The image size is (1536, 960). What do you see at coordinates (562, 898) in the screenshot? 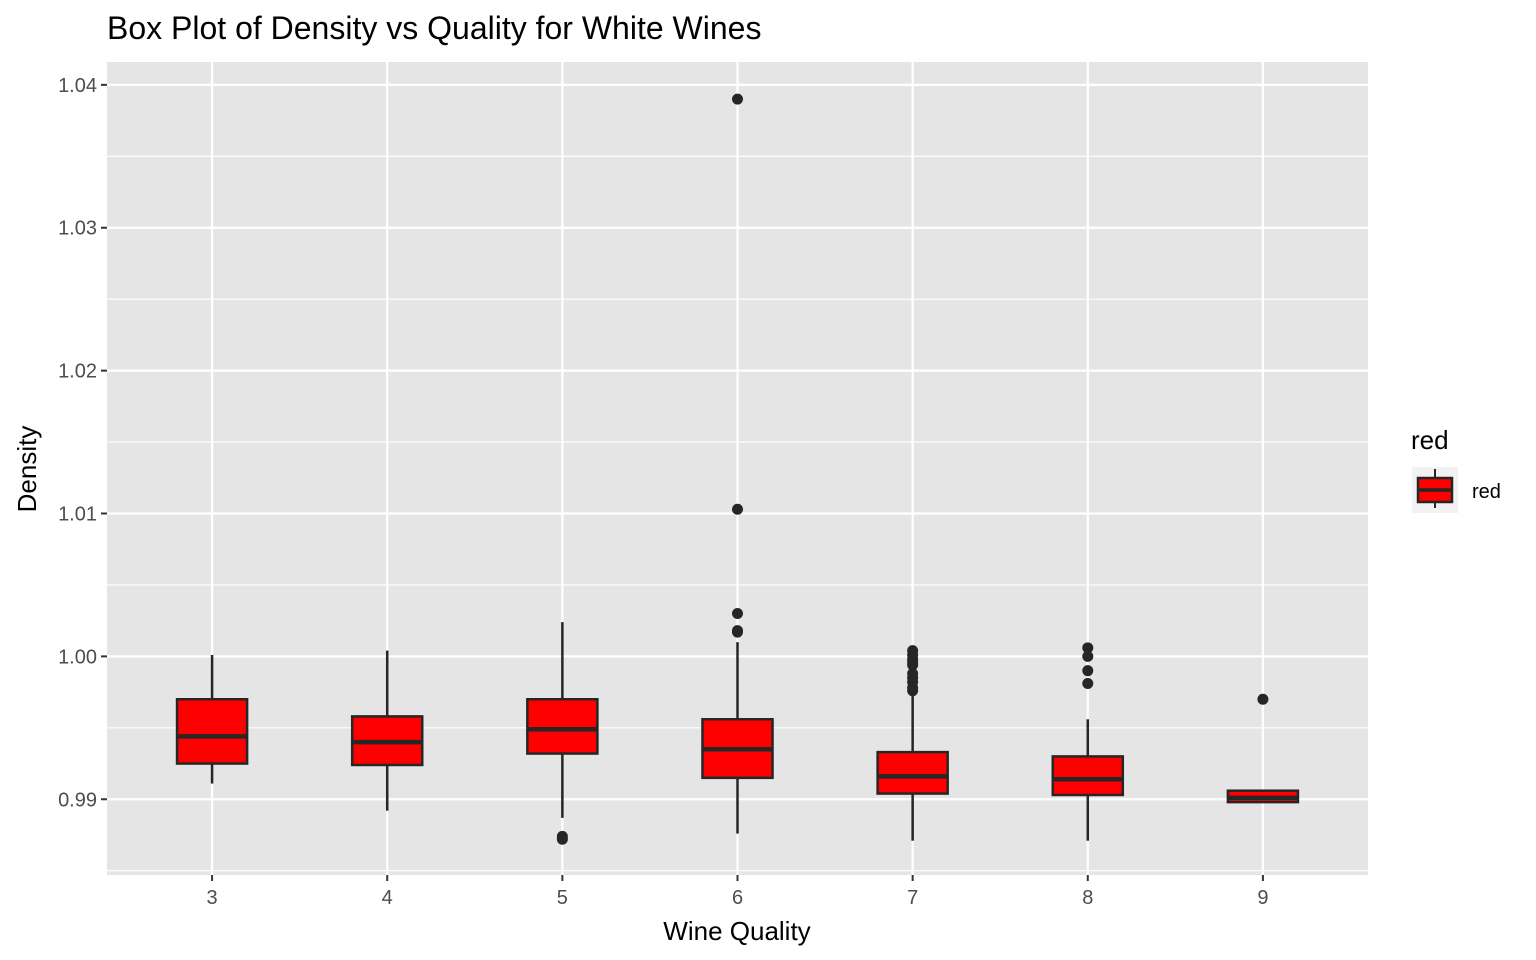
I see `x-tick-label: 5` at bounding box center [562, 898].